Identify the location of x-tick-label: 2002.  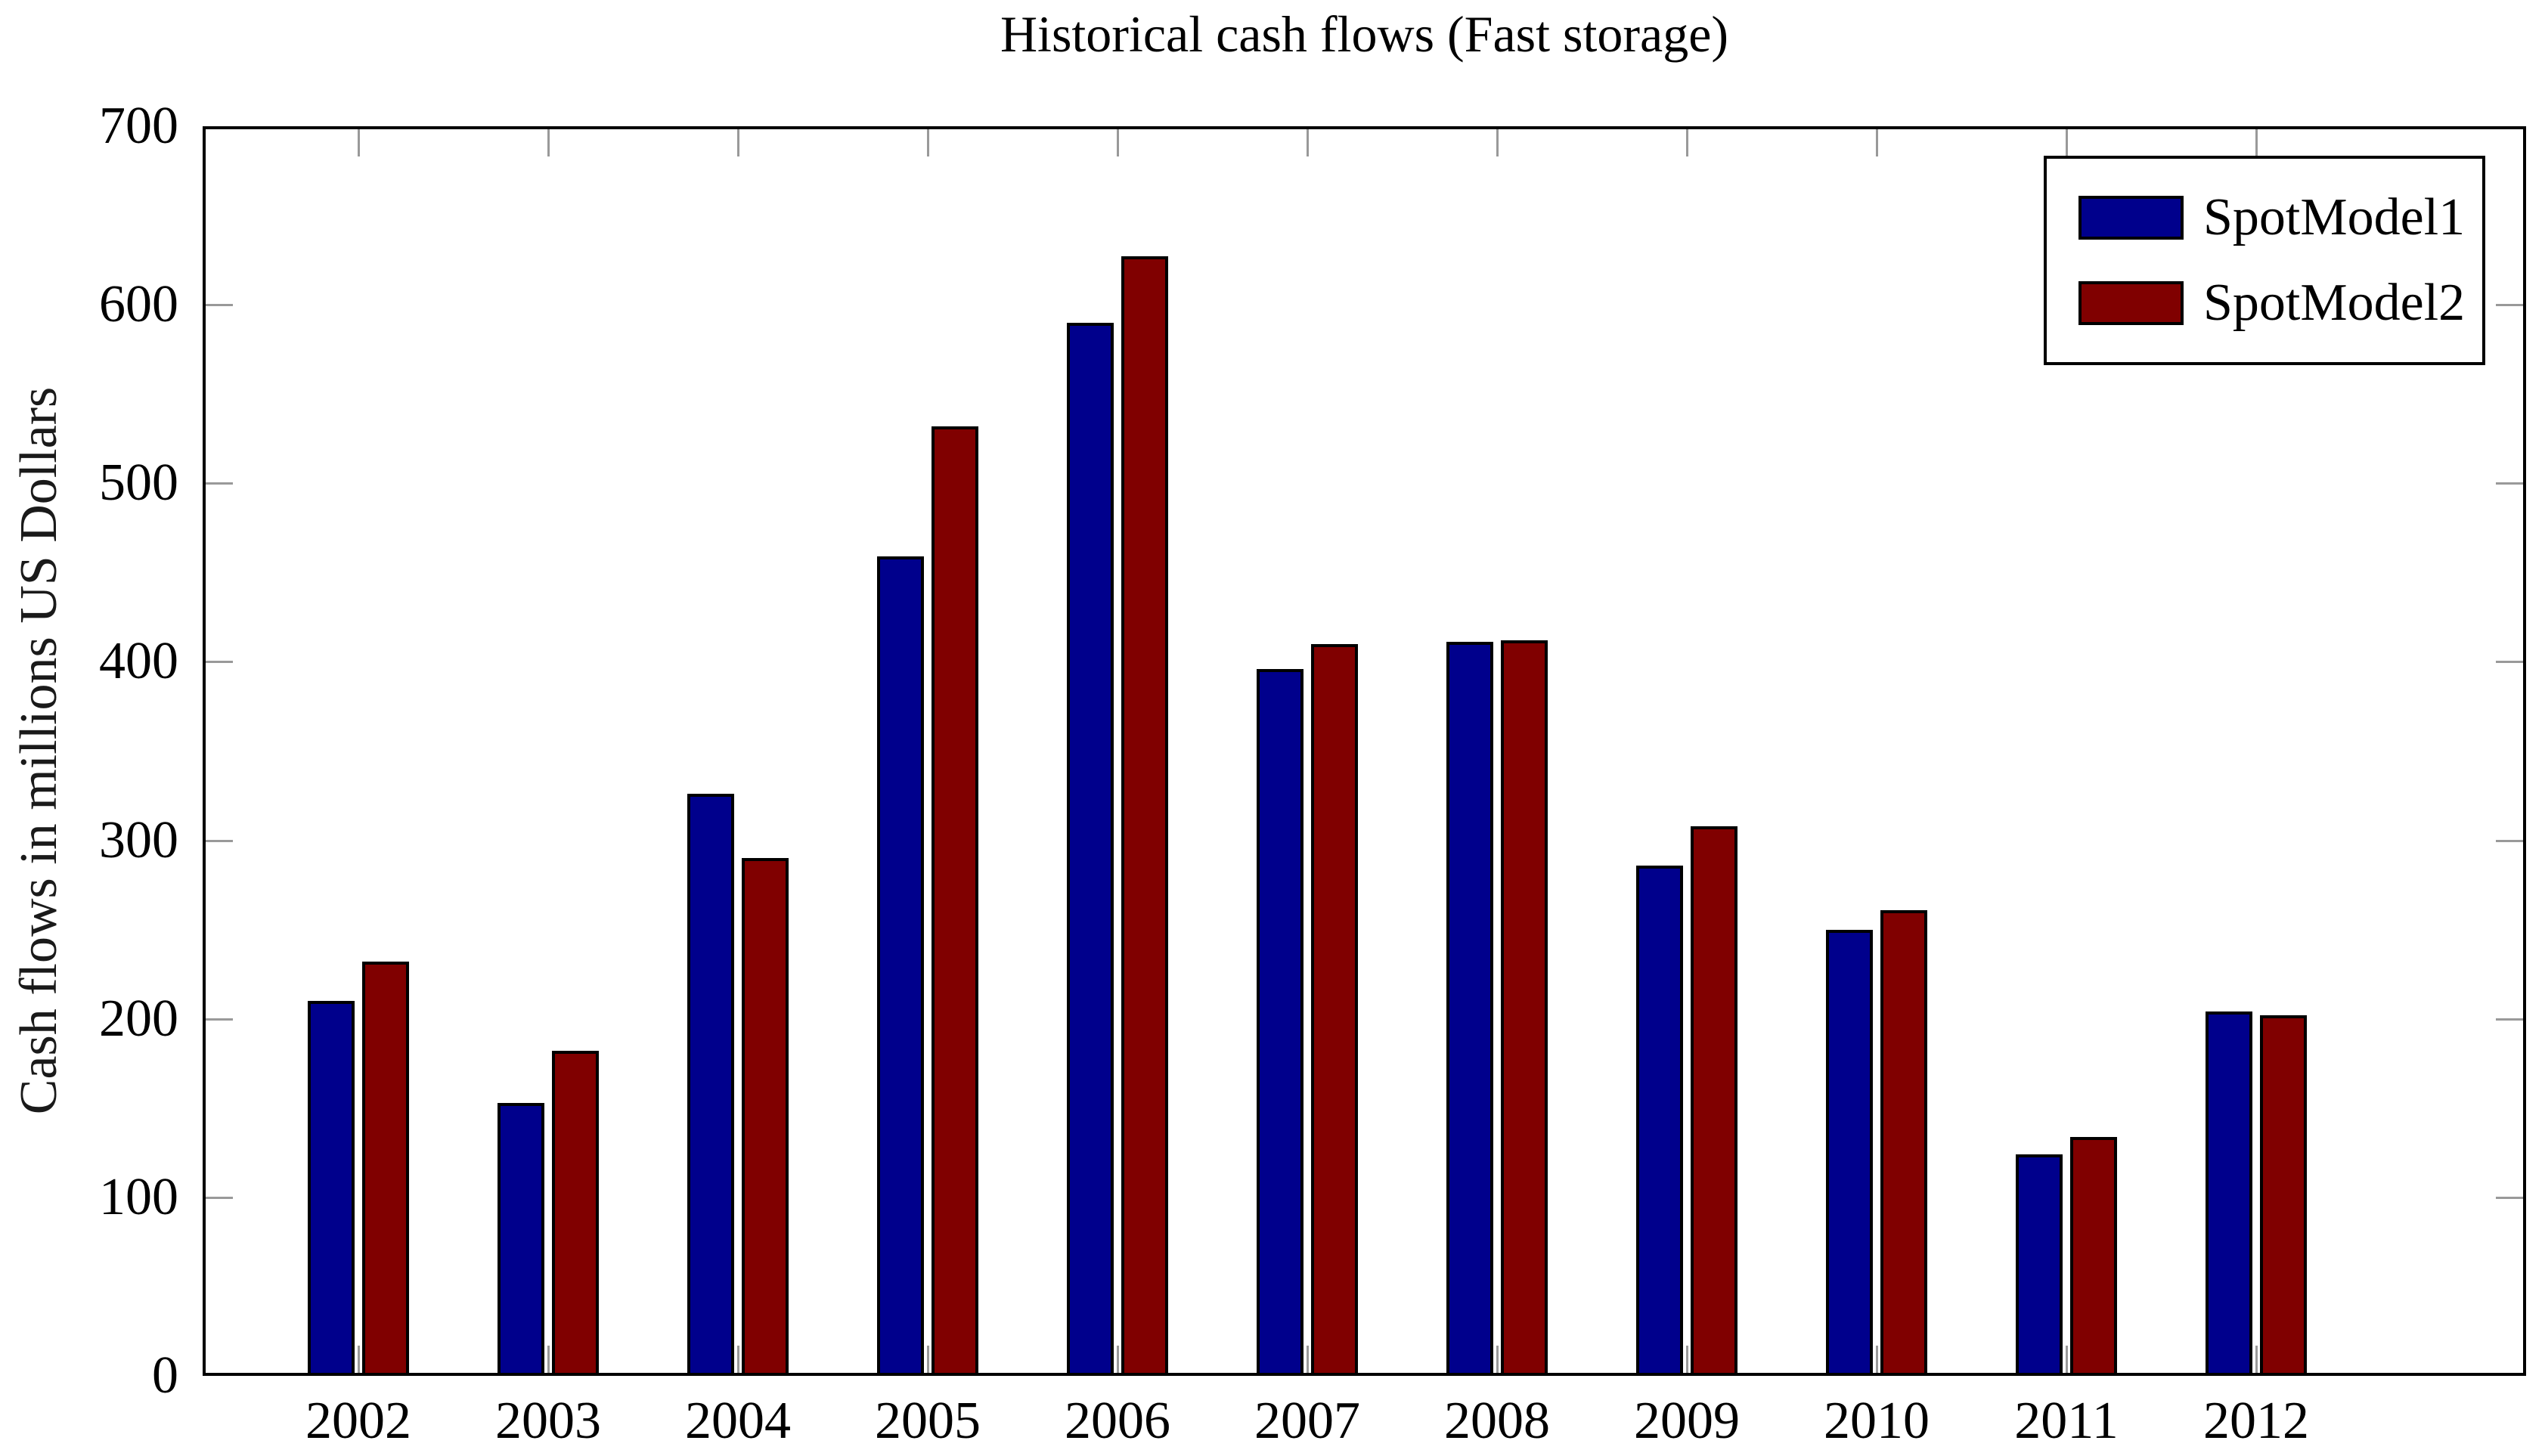
(358, 1421).